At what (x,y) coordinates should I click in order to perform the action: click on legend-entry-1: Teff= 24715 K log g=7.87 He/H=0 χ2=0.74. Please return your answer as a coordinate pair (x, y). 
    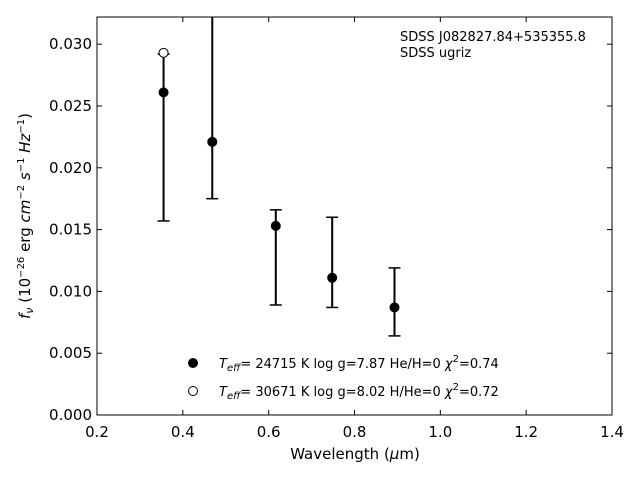
    Looking at the image, I should click on (359, 364).